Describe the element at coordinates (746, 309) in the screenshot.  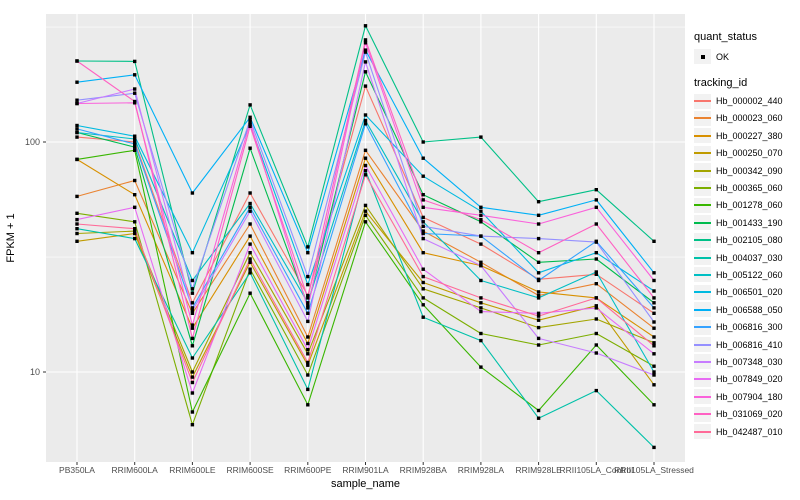
I see `legend-item-Hb_006588_050: Hb_006588_050` at that location.